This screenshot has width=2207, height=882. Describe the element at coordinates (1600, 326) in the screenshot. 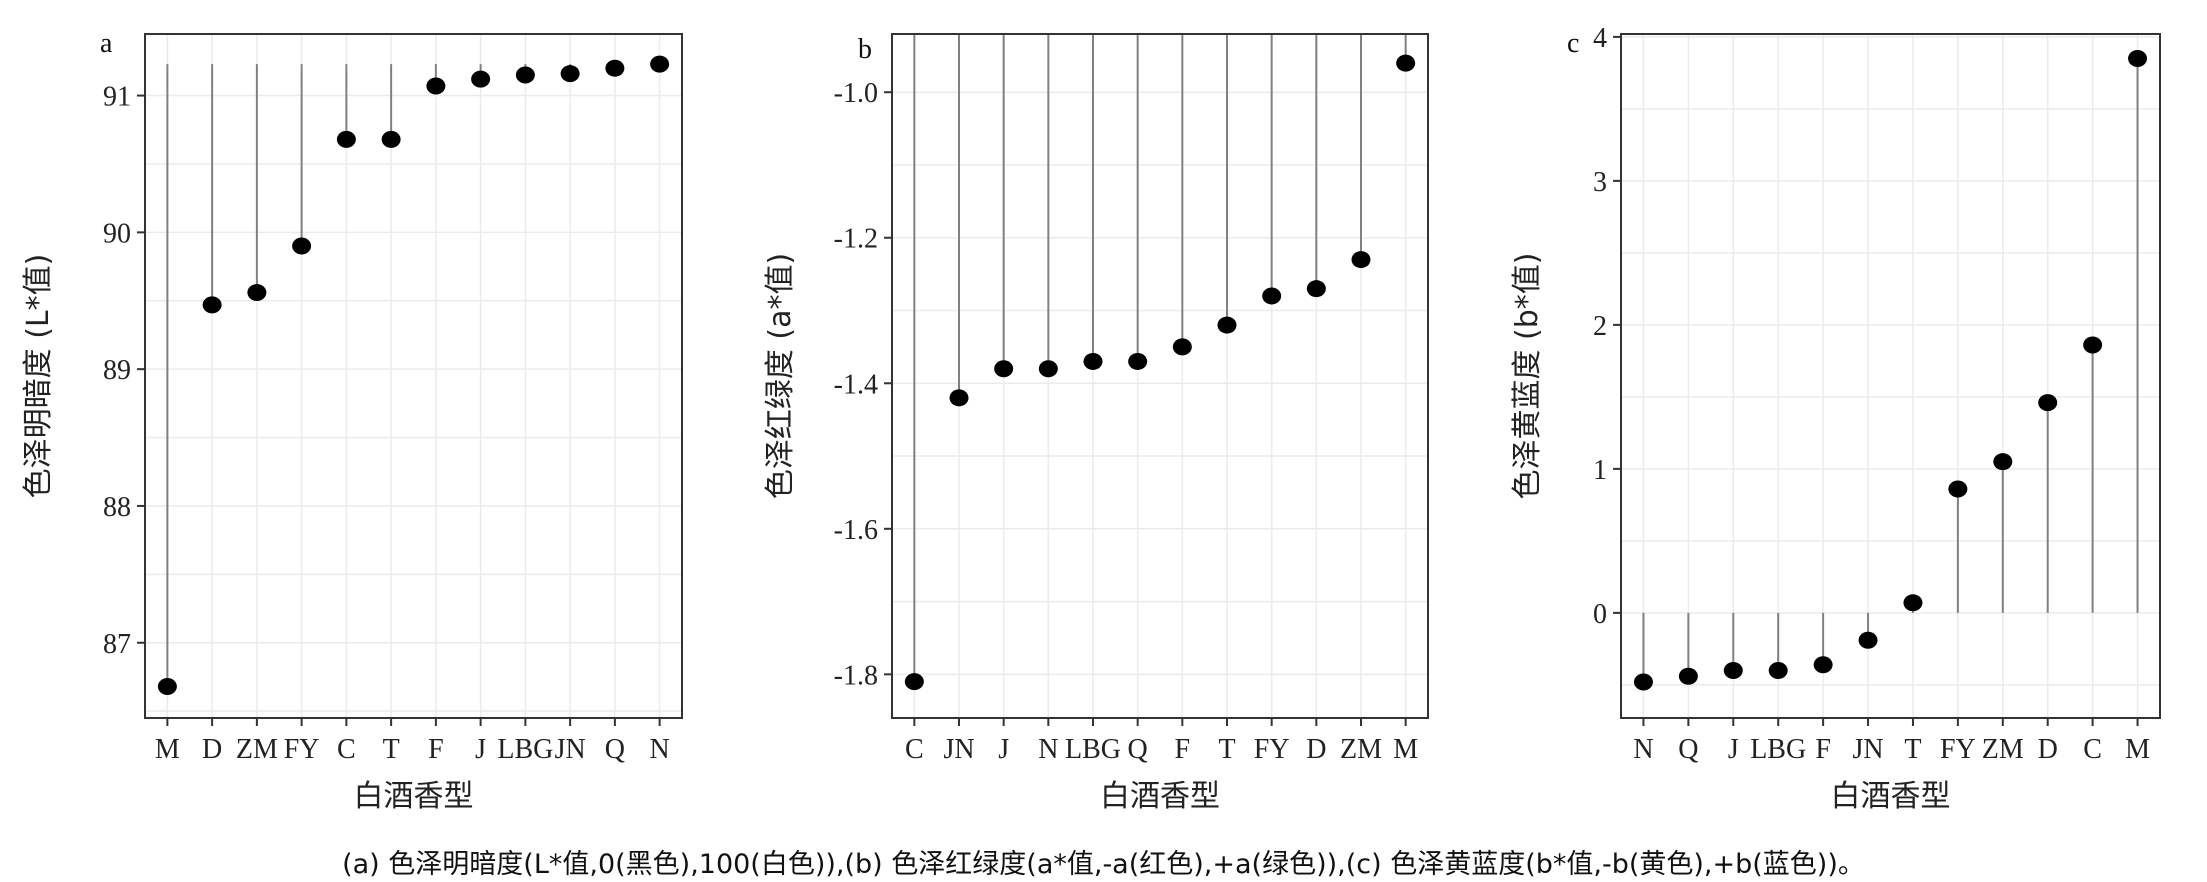

I see `y-tick-label: 2` at that location.